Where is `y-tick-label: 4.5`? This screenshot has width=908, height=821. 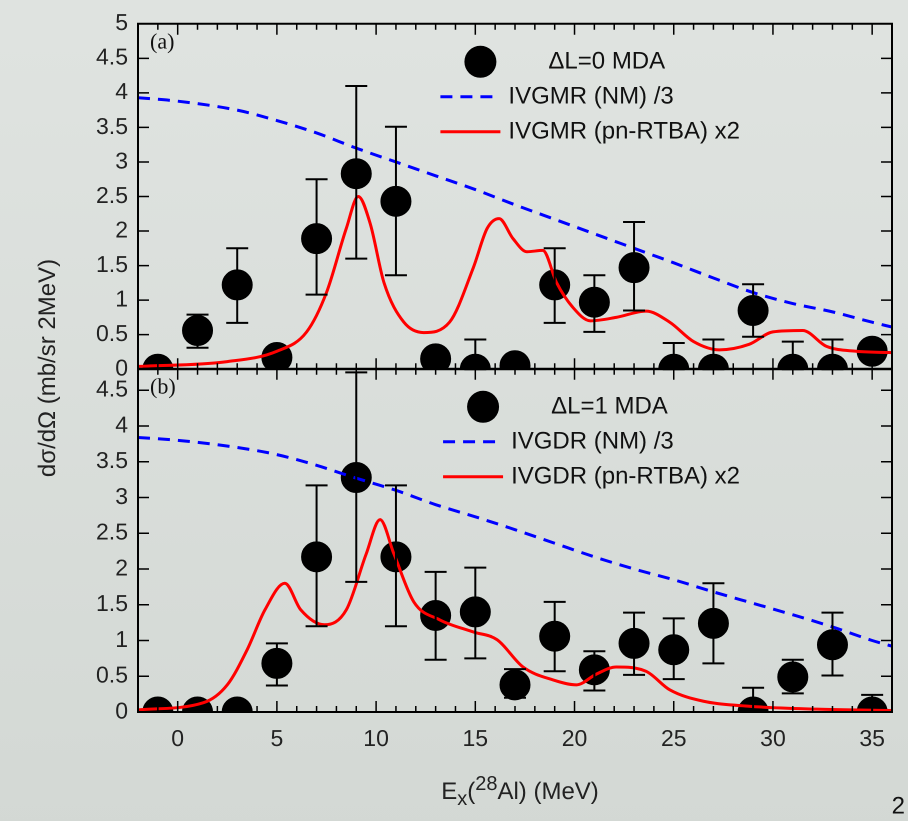
y-tick-label: 4.5 is located at coordinates (112, 57).